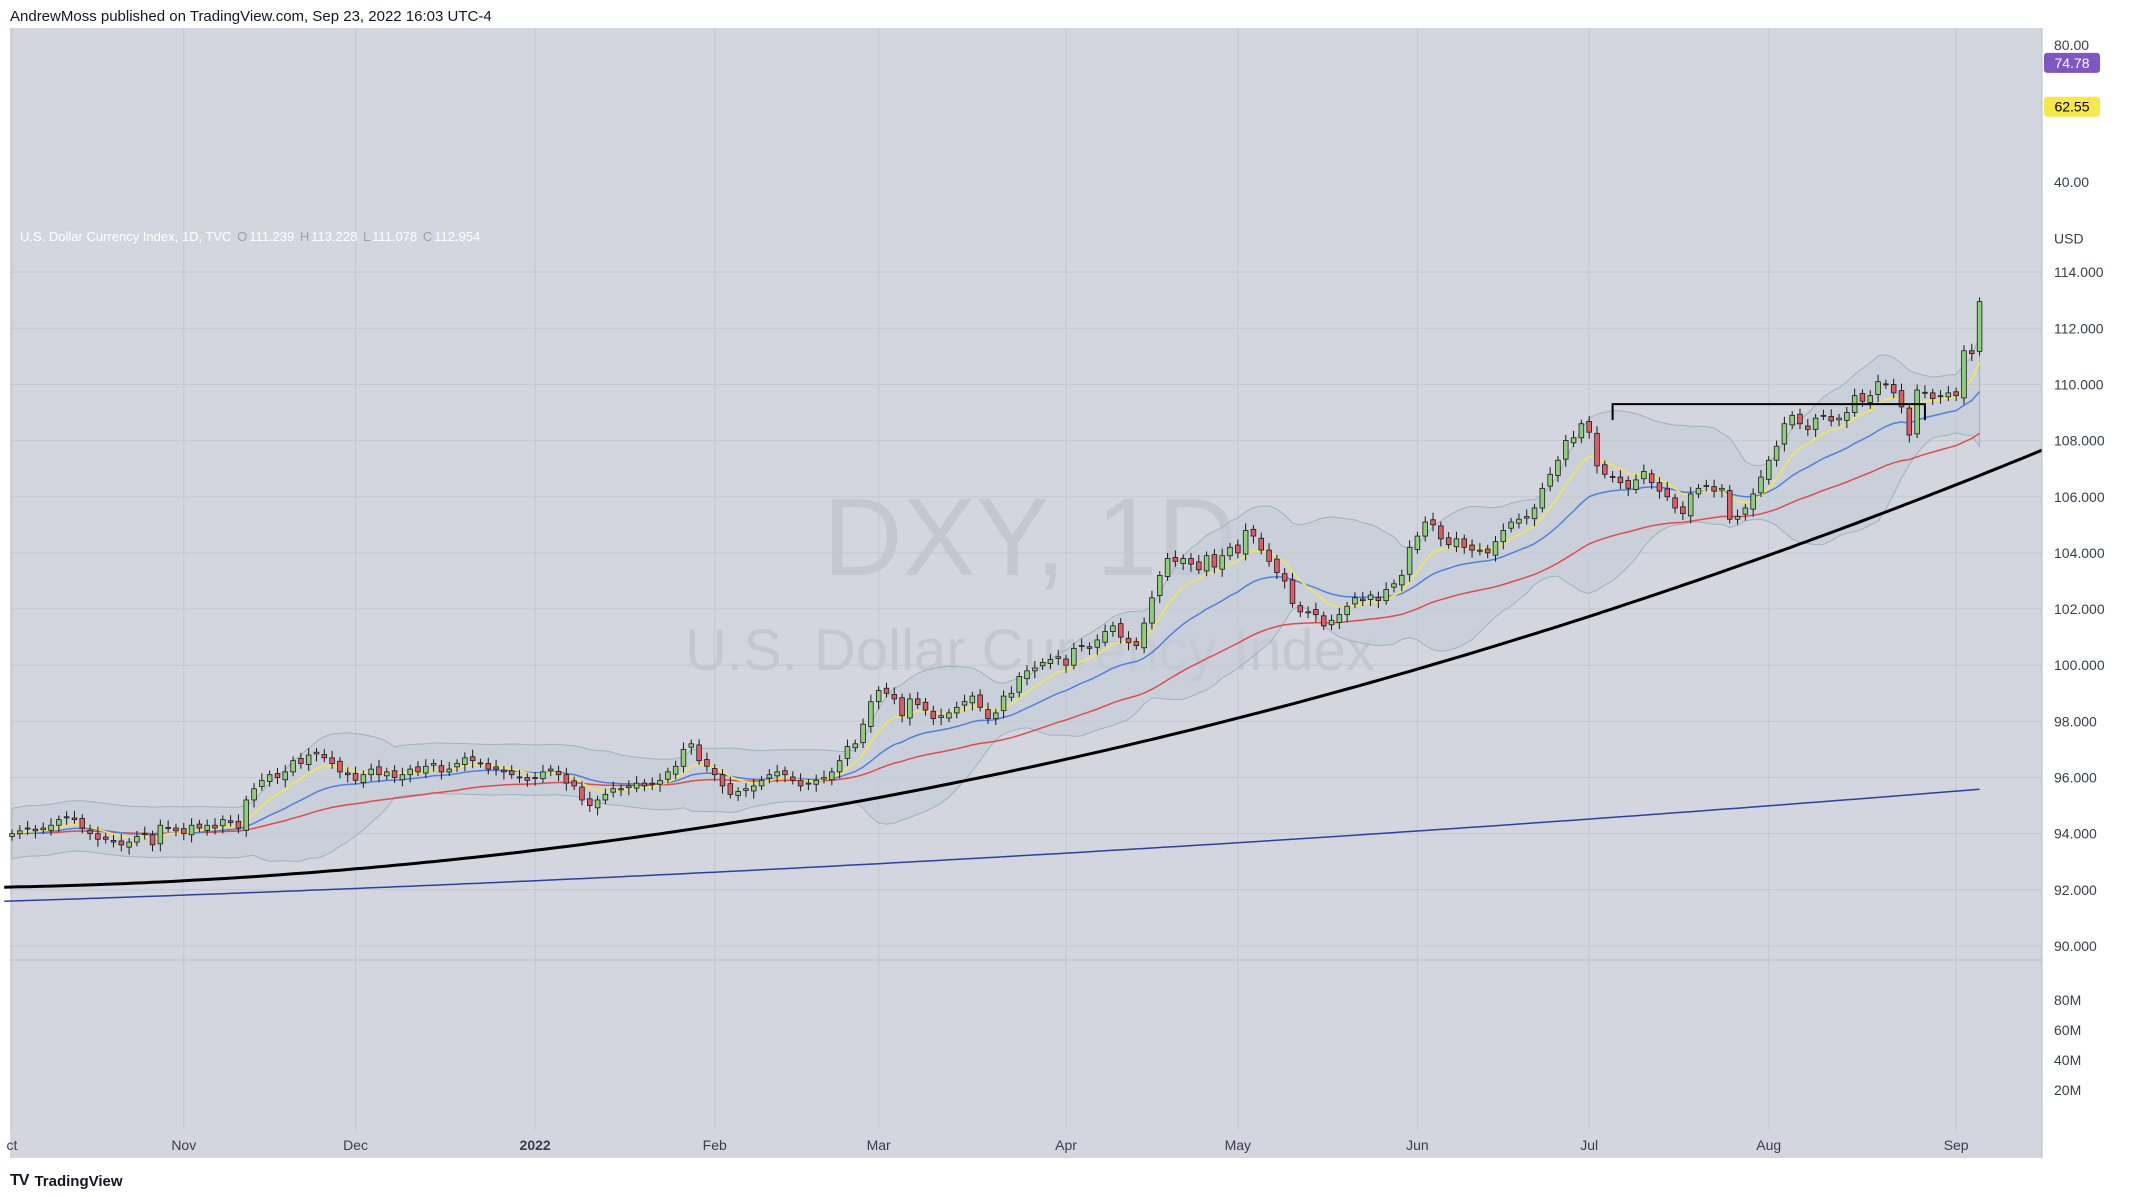 Image resolution: width=2131 pixels, height=1197 pixels. I want to click on legend-high-label: H, so click(304, 236).